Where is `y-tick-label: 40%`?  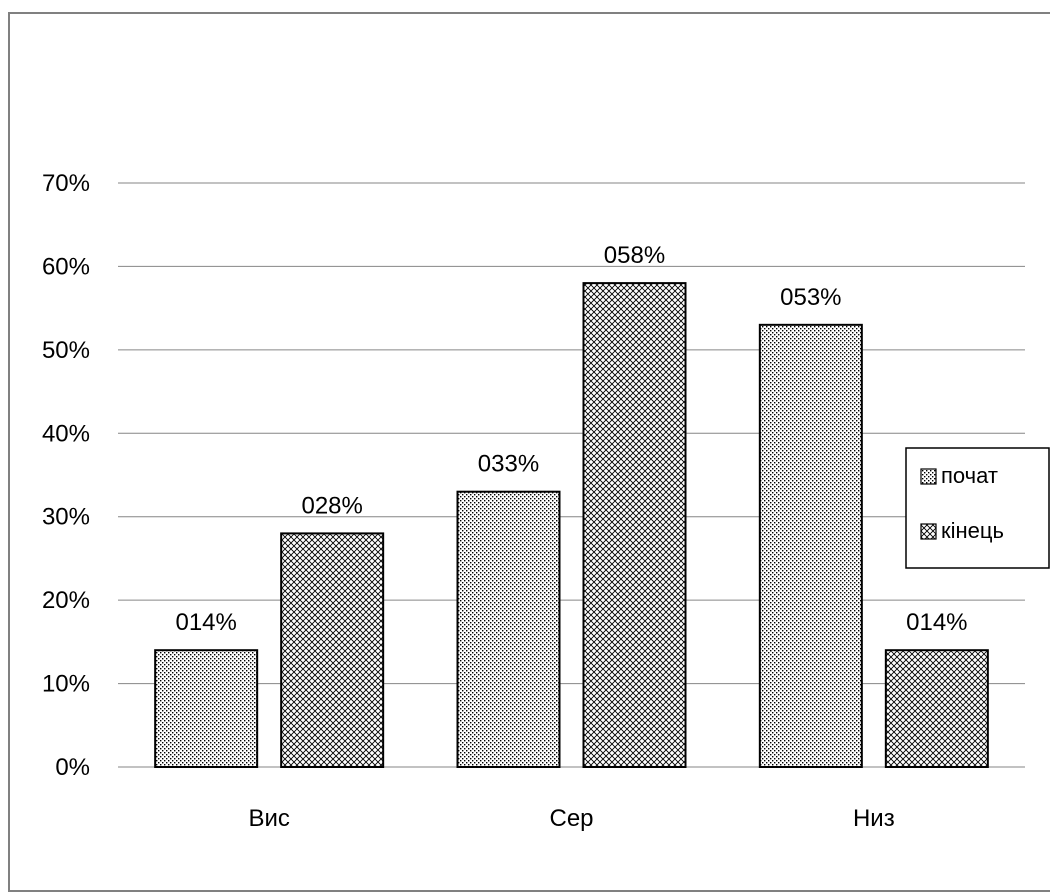
y-tick-label: 40% is located at coordinates (66, 433).